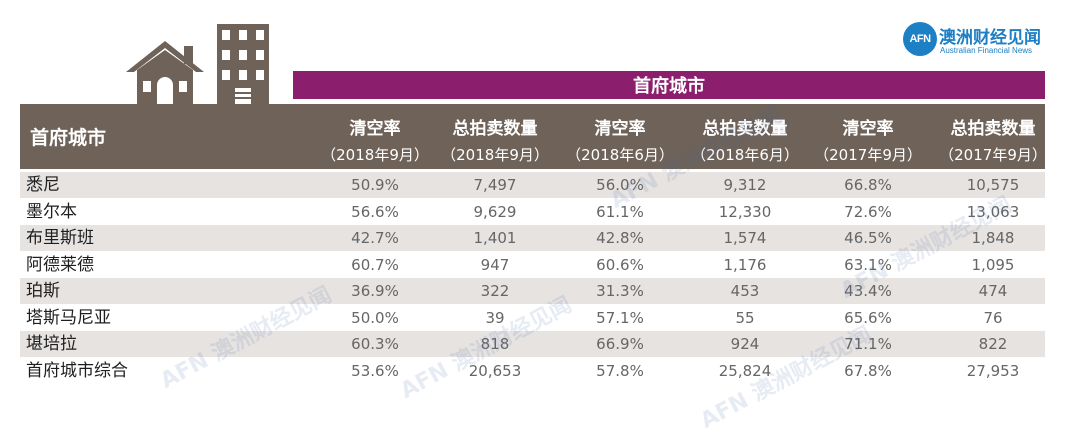  Describe the element at coordinates (620, 264) in the screenshot. I see `table-cell: 60.6%` at that location.